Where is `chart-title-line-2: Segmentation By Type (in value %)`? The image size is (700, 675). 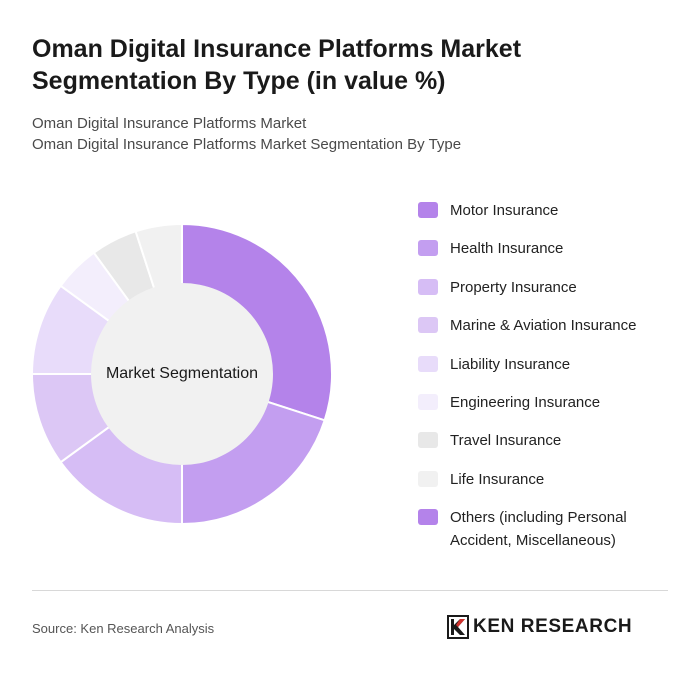 chart-title-line-2: Segmentation By Type (in value %) is located at coordinates (239, 81).